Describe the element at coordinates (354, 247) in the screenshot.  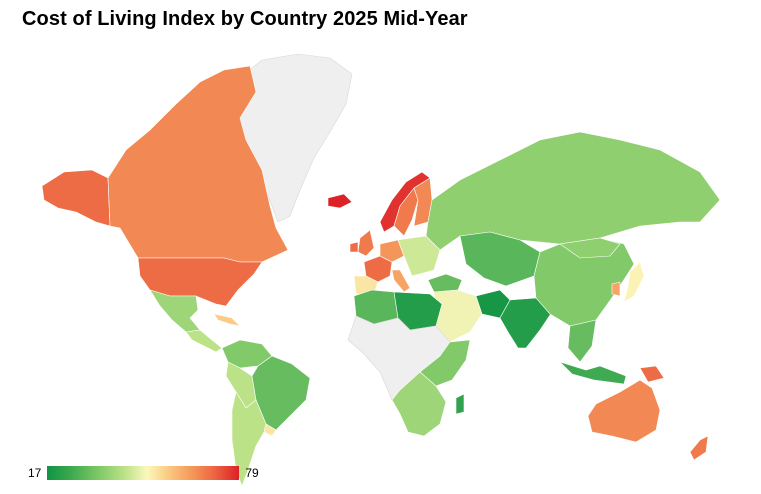
I see `region-ireland: Ireland` at that location.